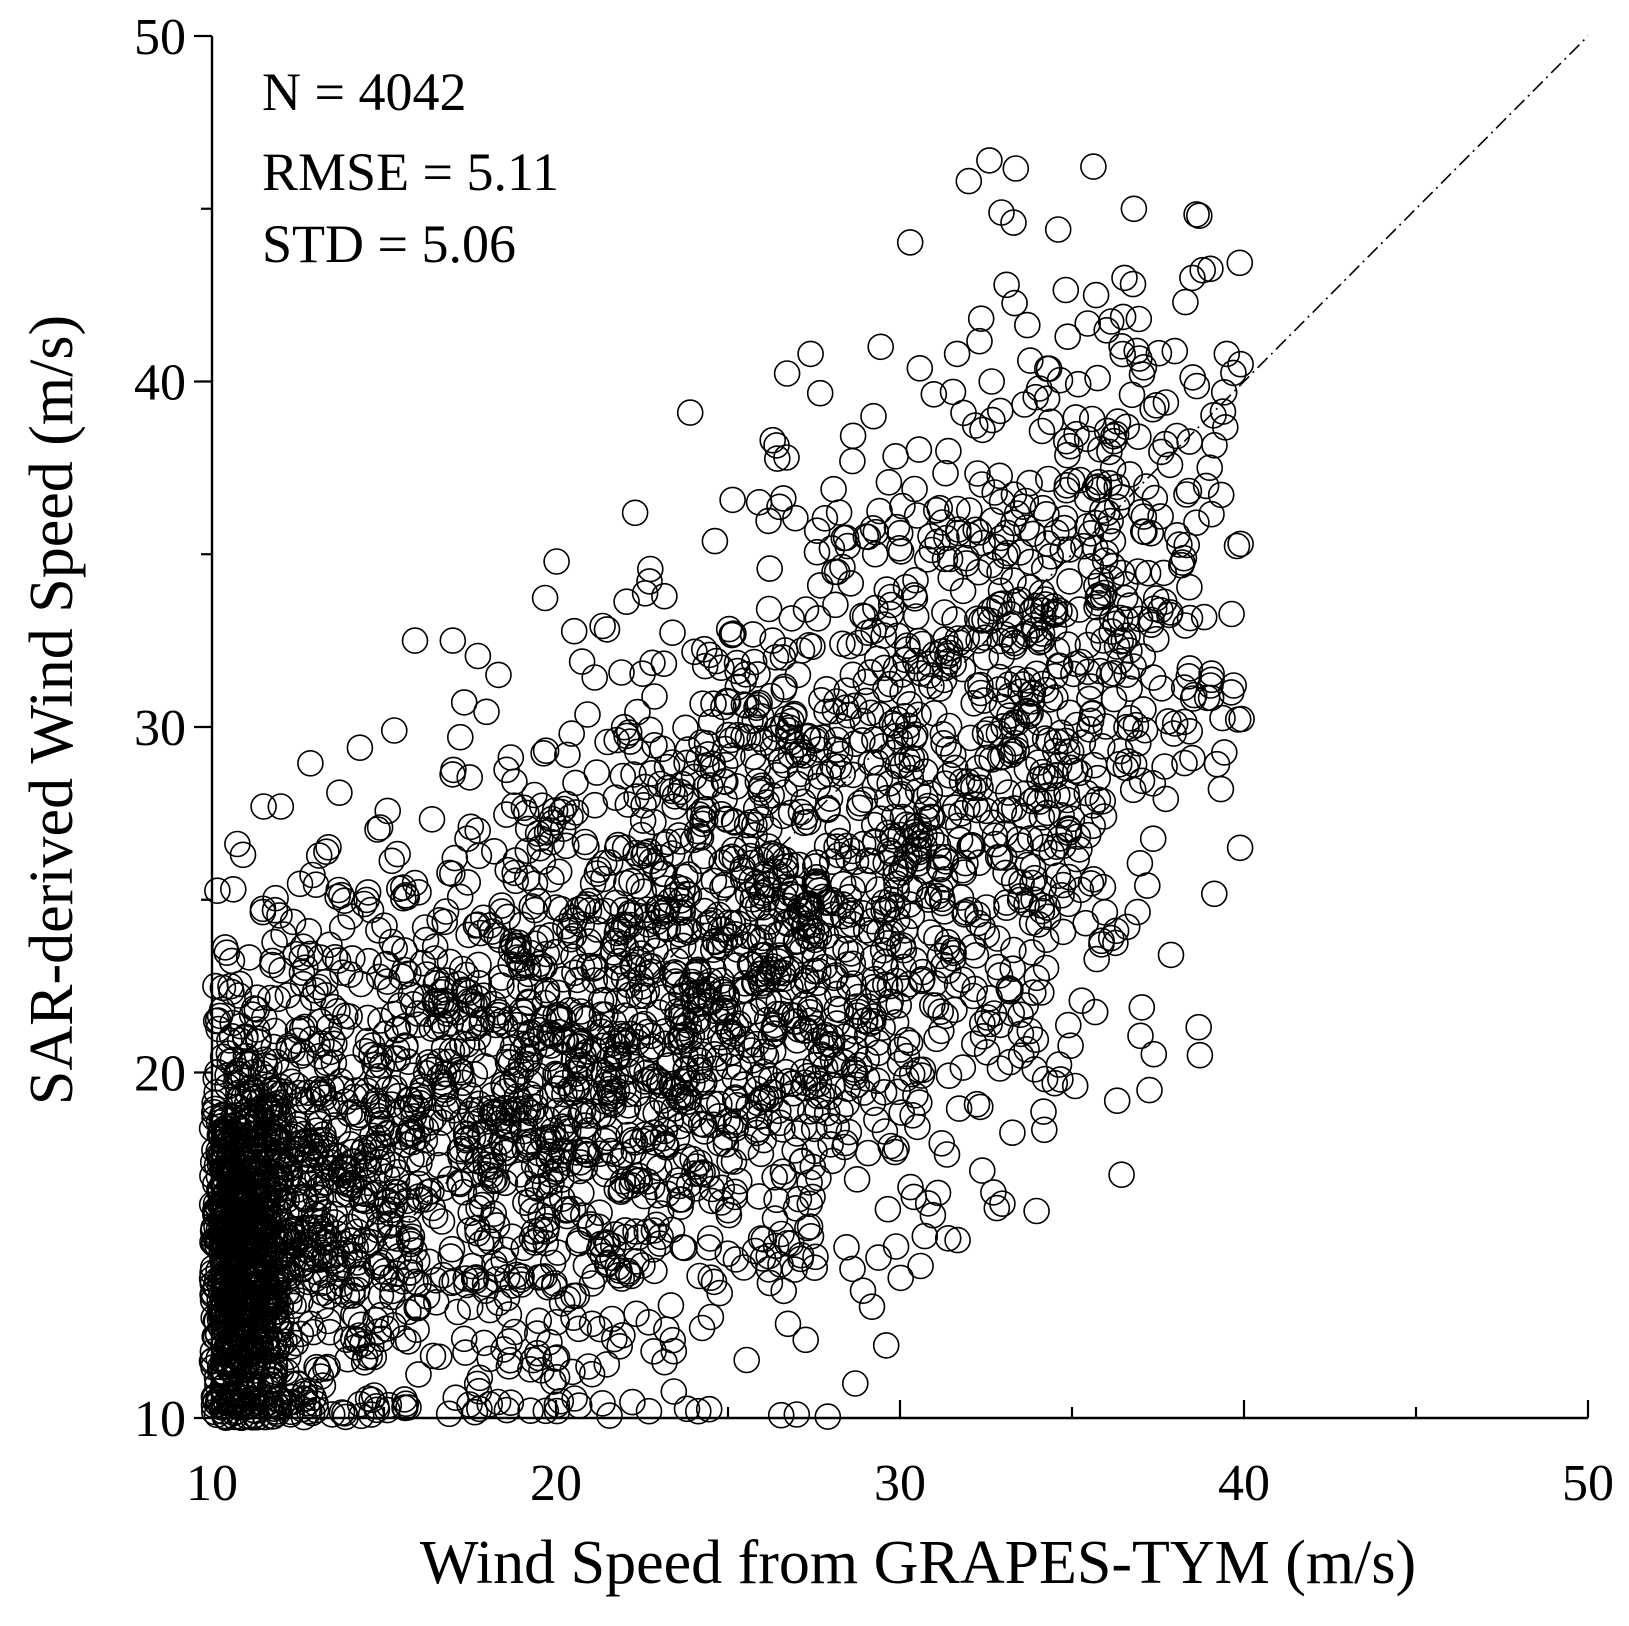 This screenshot has width=1629, height=1626. I want to click on x-tick-label: 40, so click(1244, 1483).